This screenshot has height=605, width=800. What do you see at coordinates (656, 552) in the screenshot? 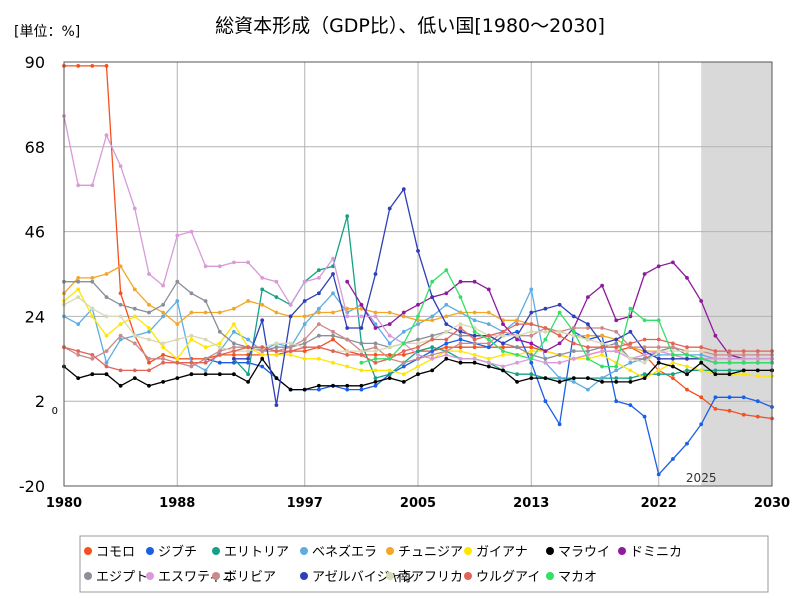
I see `legend-label: ドミニカ` at bounding box center [656, 552].